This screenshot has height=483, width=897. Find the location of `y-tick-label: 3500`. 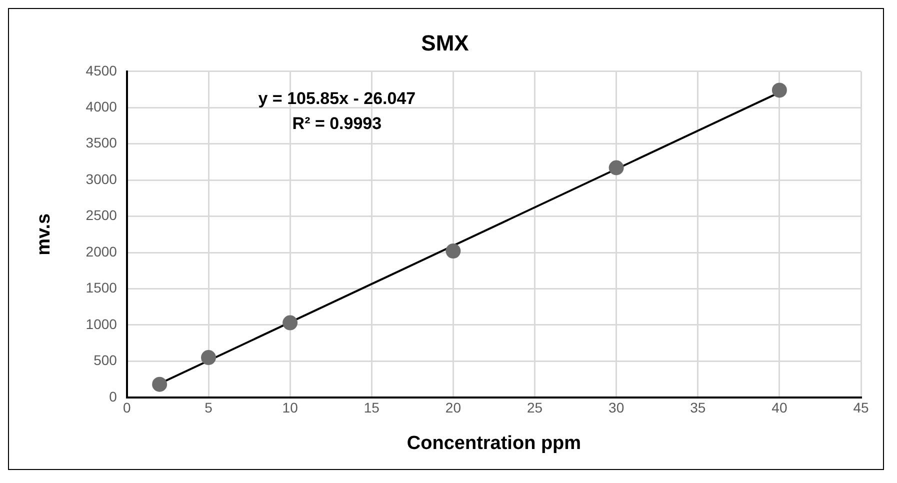

y-tick-label: 3500 is located at coordinates (102, 142).